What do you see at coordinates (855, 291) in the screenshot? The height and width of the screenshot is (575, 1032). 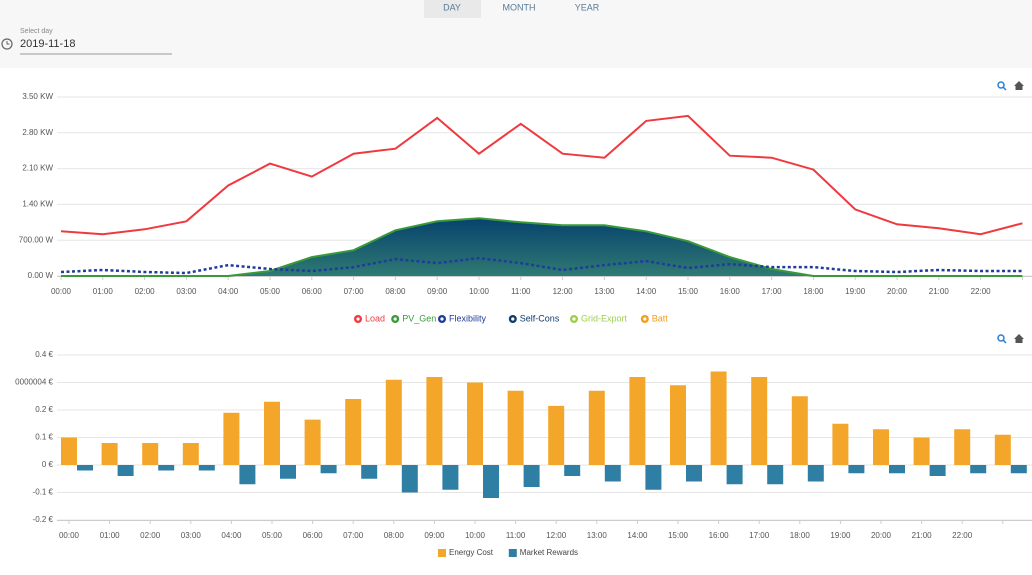 I see `x-tick-label: 19:00` at bounding box center [855, 291].